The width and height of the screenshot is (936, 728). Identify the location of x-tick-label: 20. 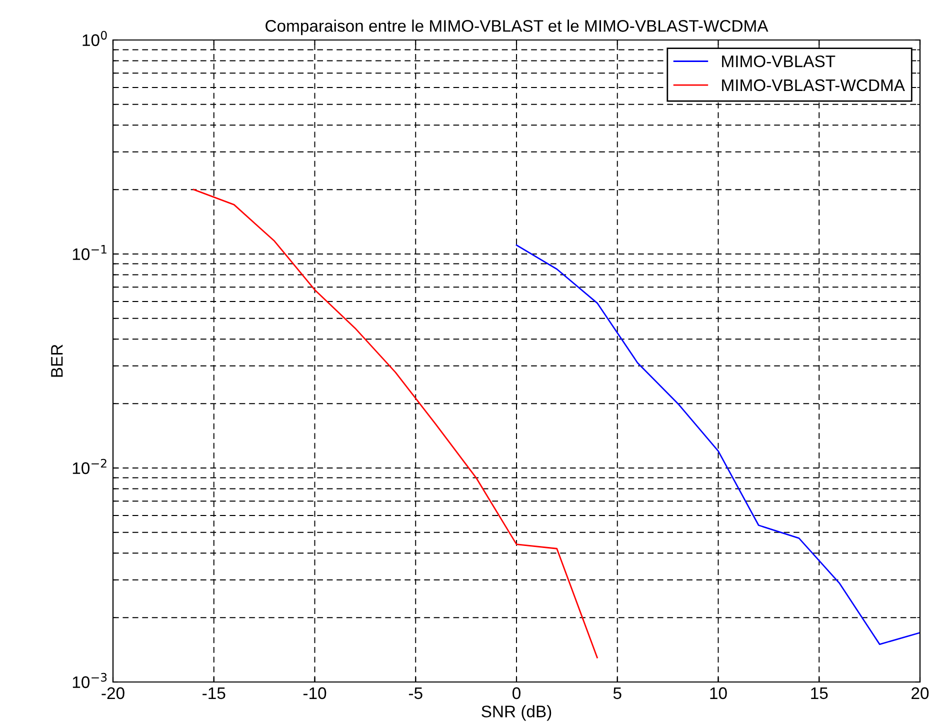
(920, 693).